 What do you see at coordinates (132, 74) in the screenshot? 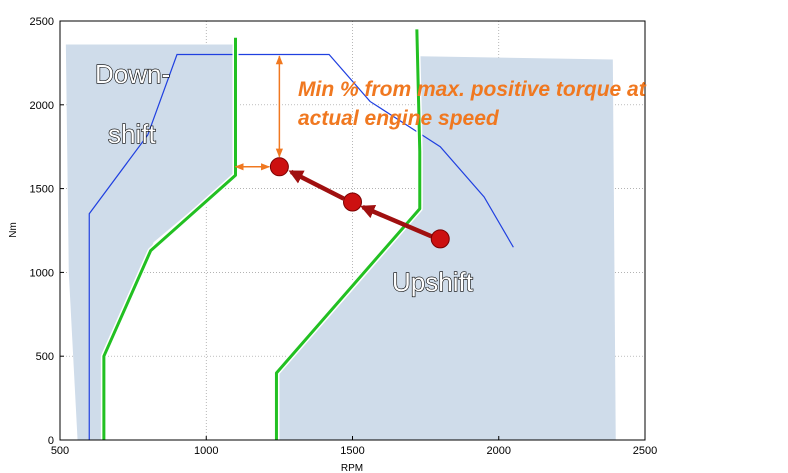
I see `downshift-label-line1: Down-` at bounding box center [132, 74].